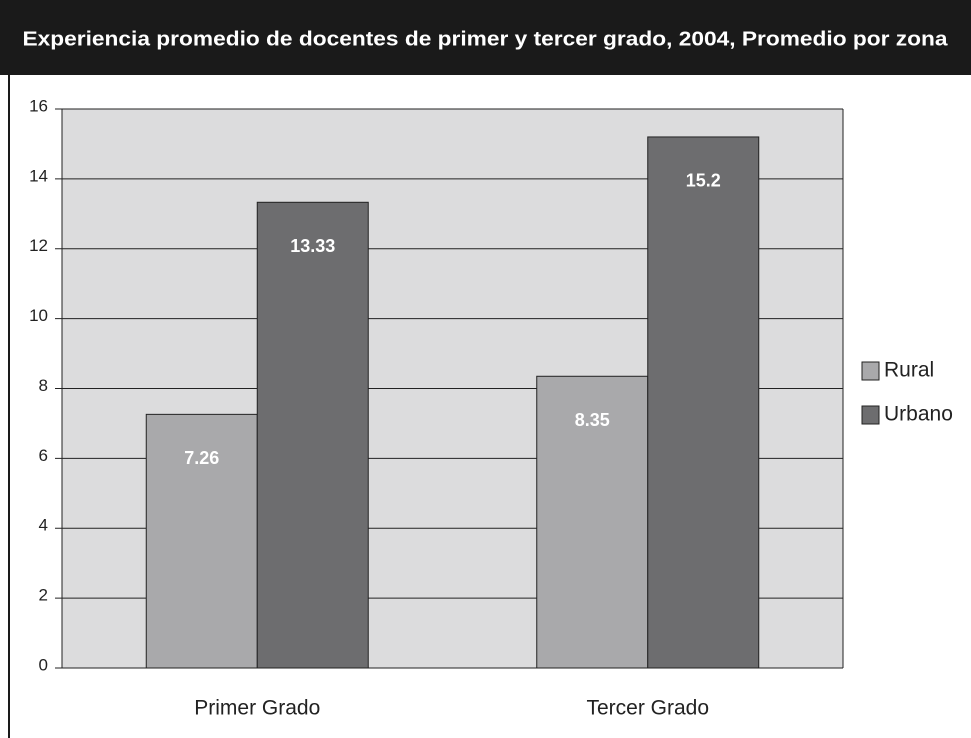 This screenshot has height=738, width=971. Describe the element at coordinates (592, 420) in the screenshot. I see `data-label: 8.35` at that location.